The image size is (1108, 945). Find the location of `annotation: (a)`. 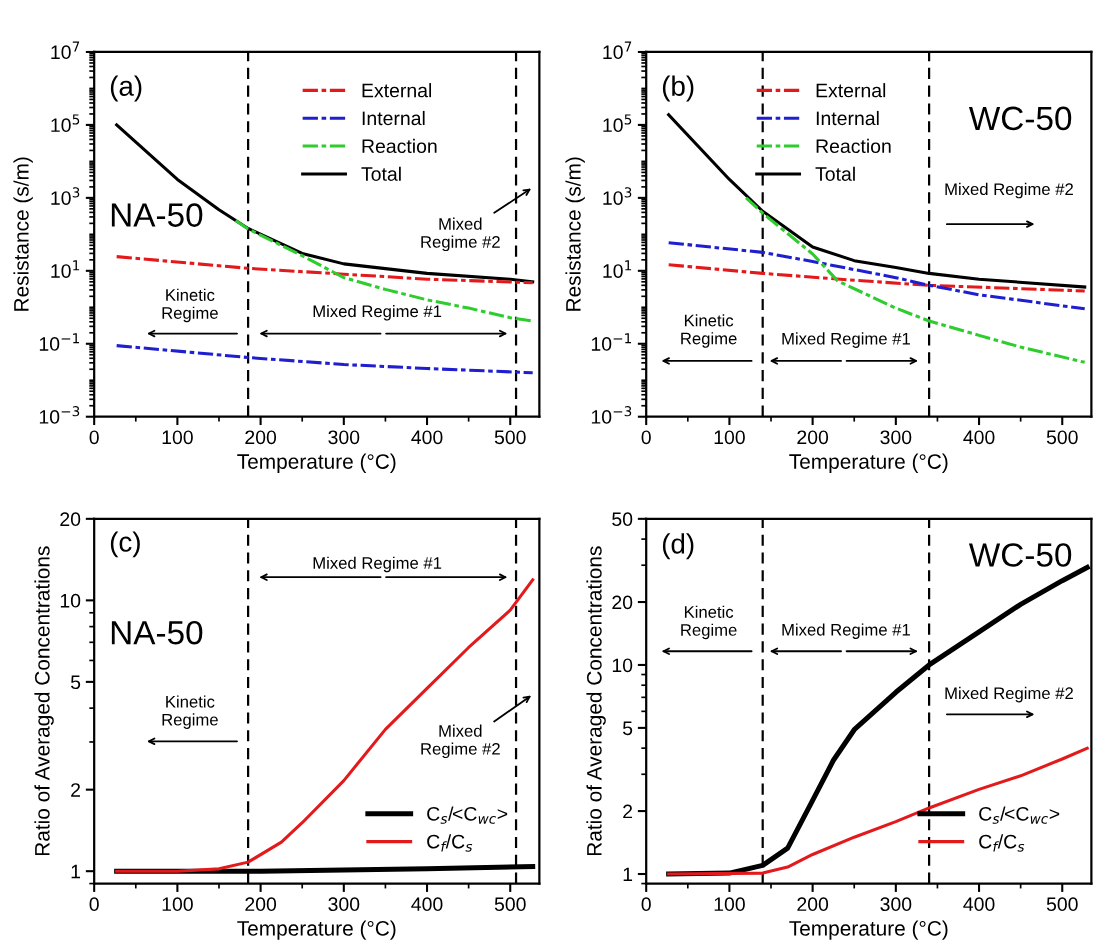

annotation: (a) is located at coordinates (126, 88).